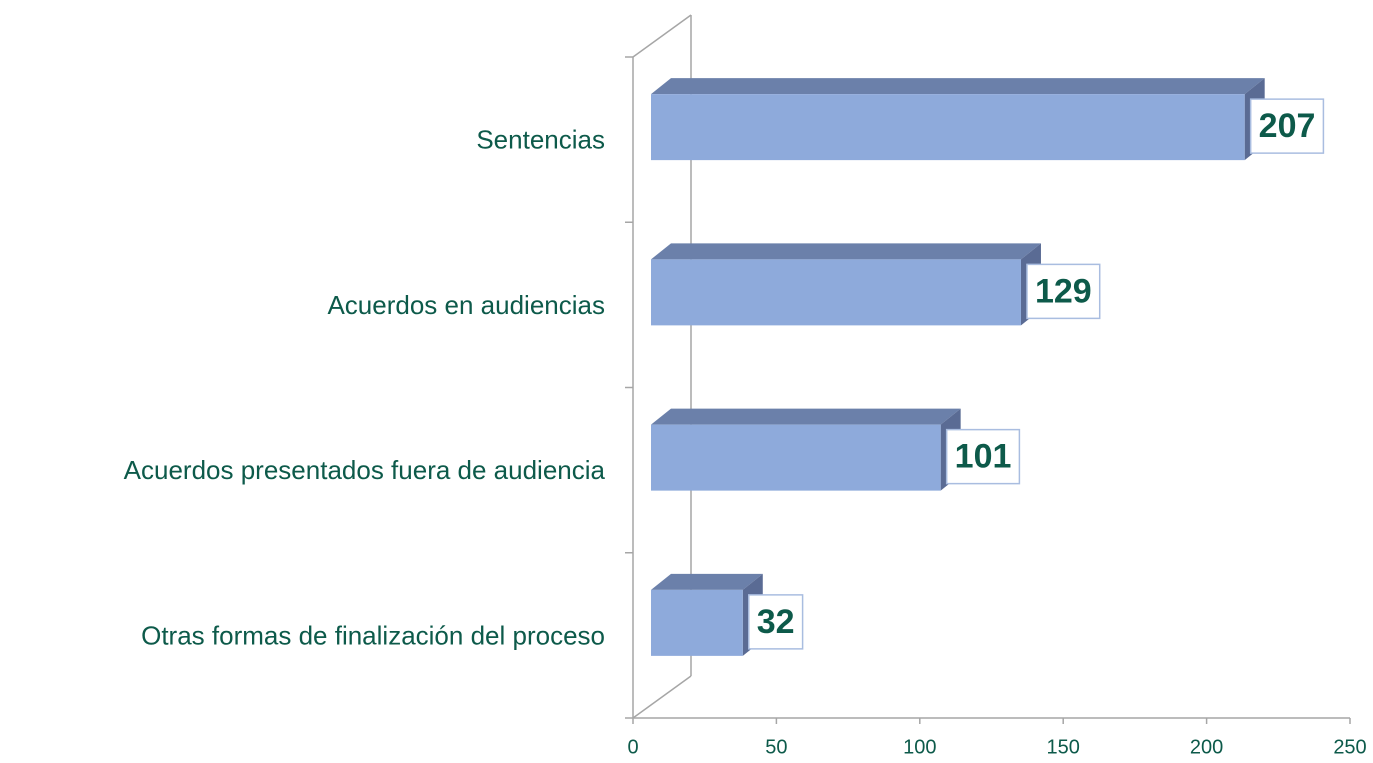 Image resolution: width=1373 pixels, height=763 pixels. I want to click on value-label: 207, so click(1287, 126).